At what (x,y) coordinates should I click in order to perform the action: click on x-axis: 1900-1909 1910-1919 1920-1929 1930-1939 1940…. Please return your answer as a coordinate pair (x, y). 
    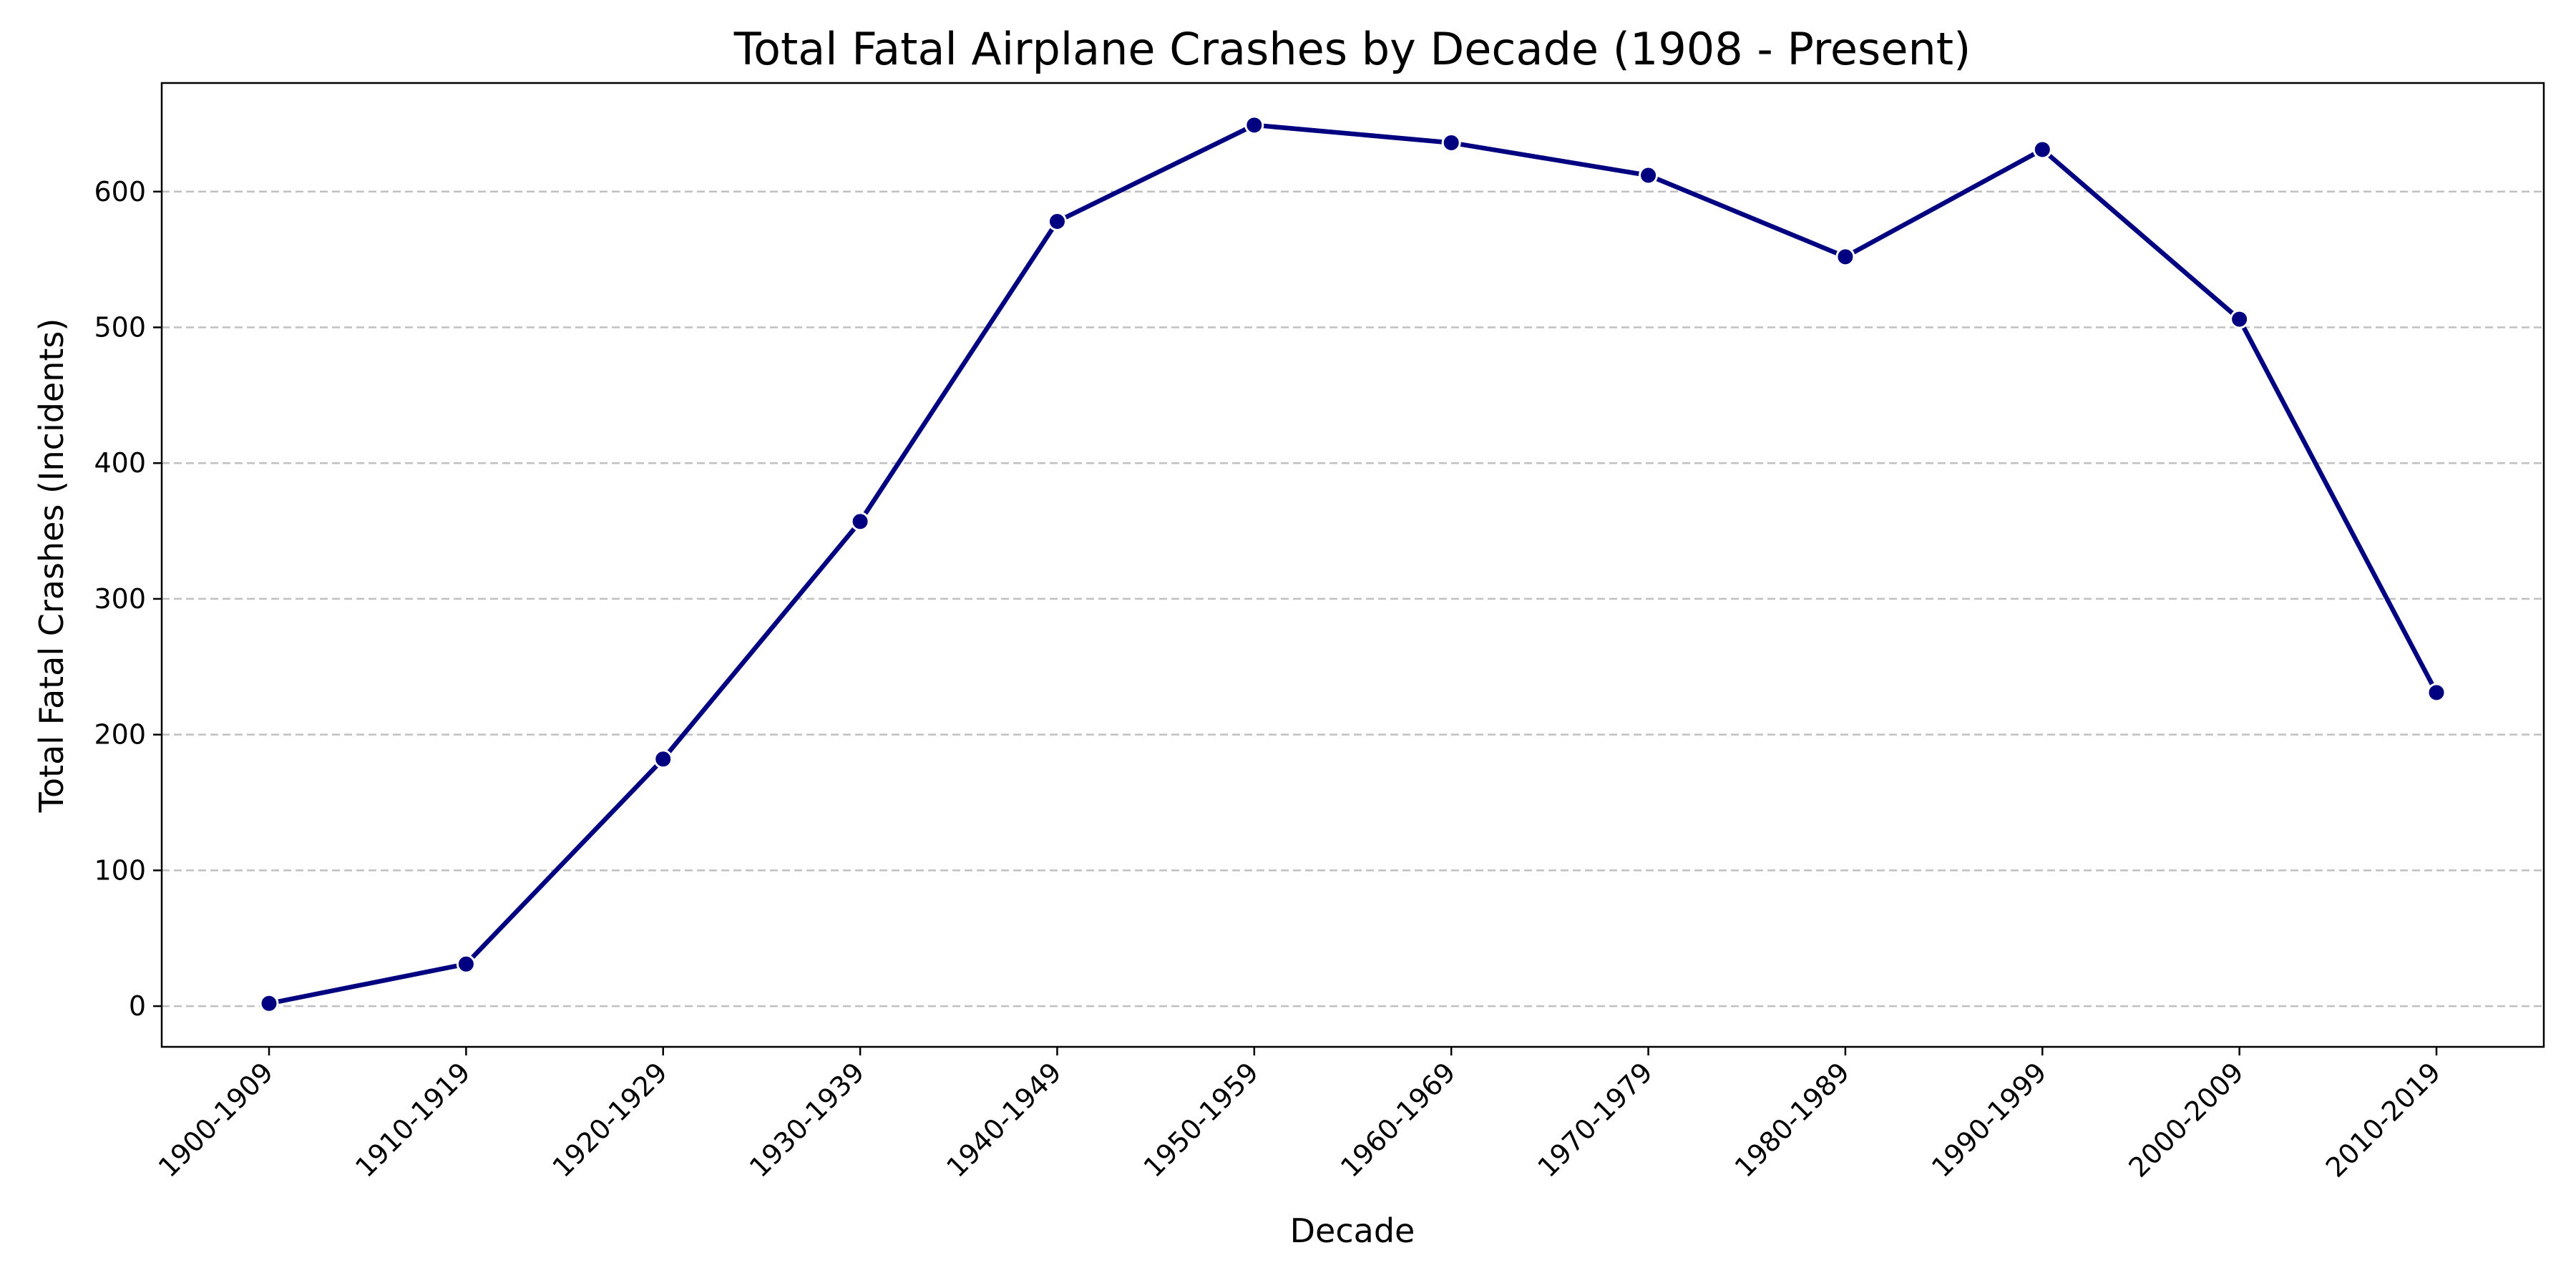
    Looking at the image, I should click on (1299, 1115).